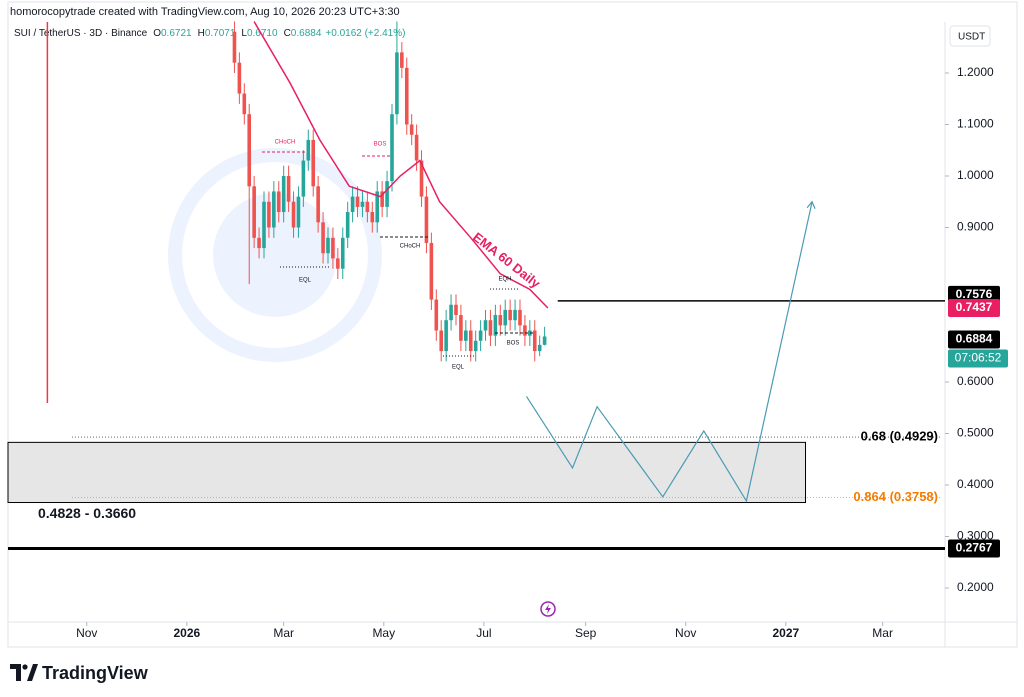 The width and height of the screenshot is (1024, 697). Describe the element at coordinates (410, 247) in the screenshot. I see `annotation-label: CHoCH` at that location.